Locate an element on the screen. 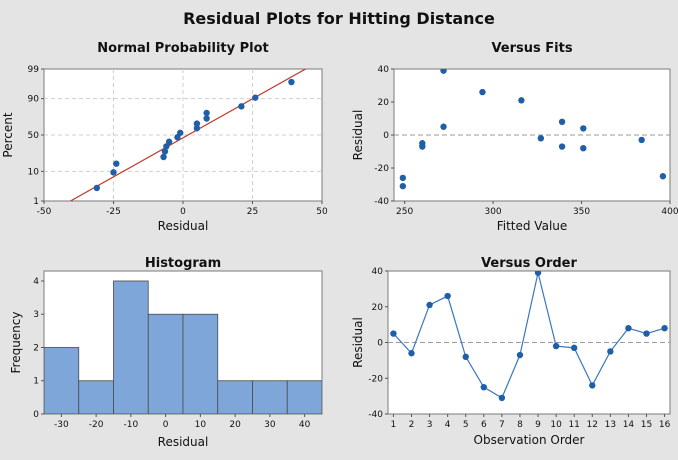 This screenshot has width=678, height=460. x-tick-label: 1 is located at coordinates (394, 425).